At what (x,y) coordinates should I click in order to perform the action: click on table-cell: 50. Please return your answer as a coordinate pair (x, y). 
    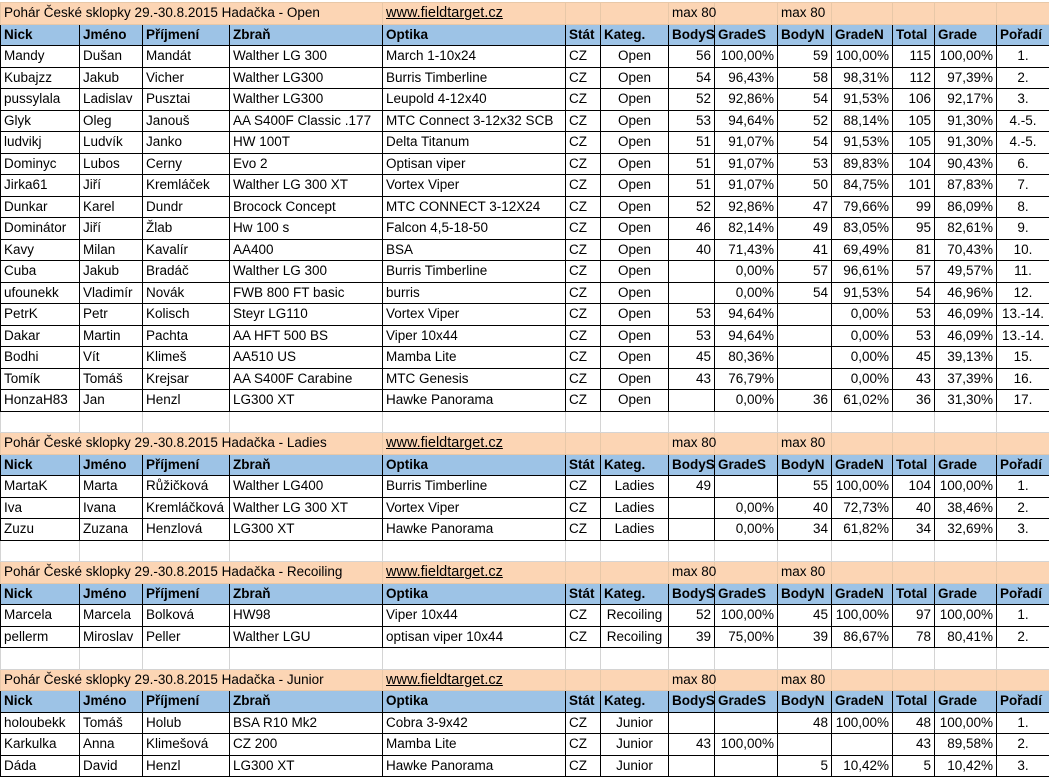
    Looking at the image, I should click on (805, 186).